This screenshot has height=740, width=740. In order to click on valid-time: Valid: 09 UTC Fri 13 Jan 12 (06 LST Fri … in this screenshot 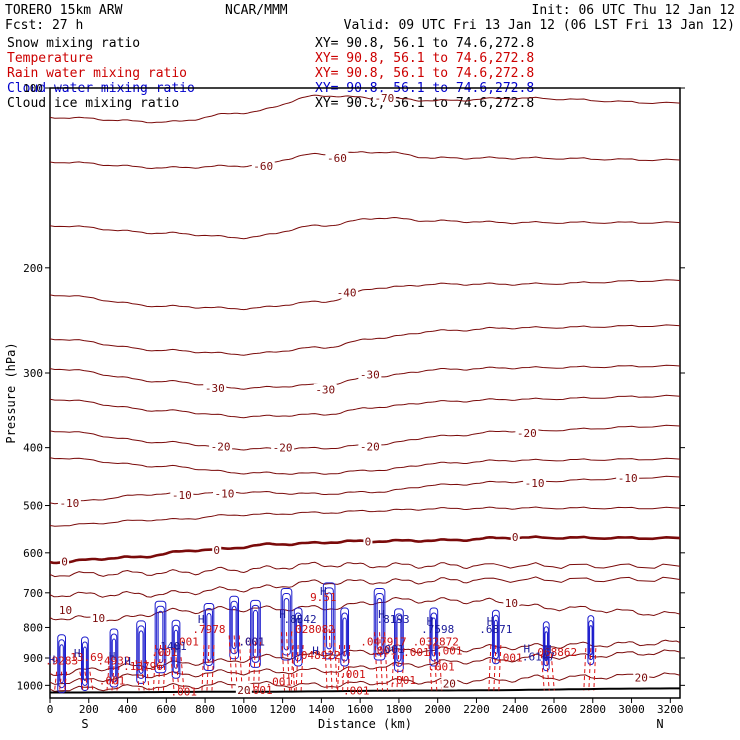, I will do `click(539, 25)`.